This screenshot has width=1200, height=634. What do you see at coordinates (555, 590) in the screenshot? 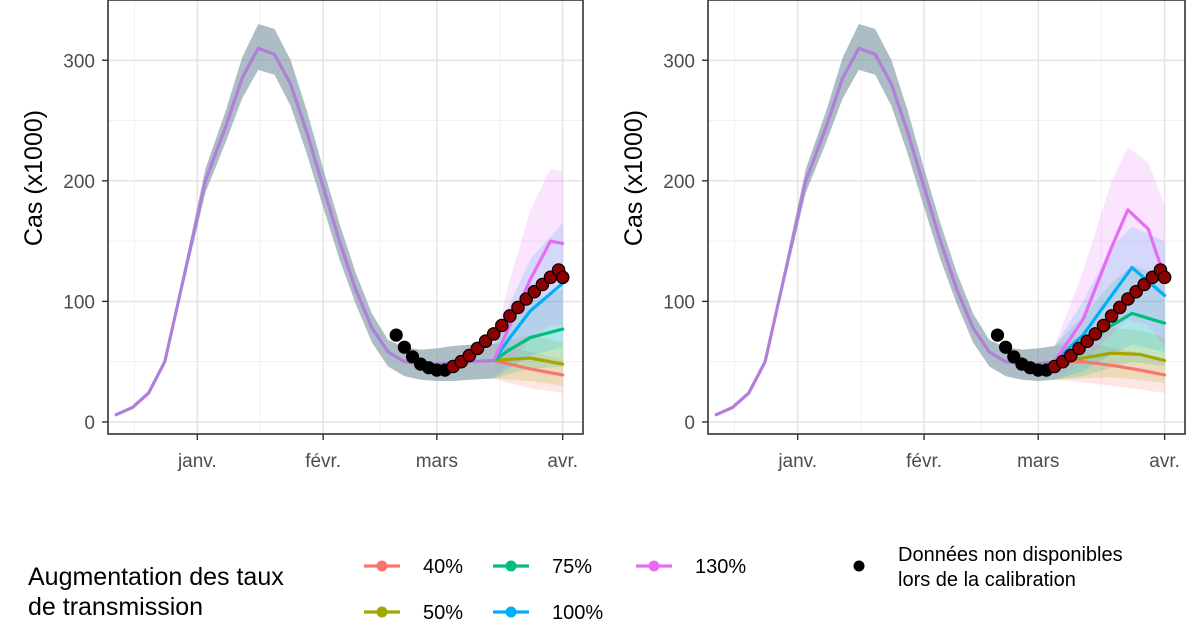
I see `legend-keys: 40% 50% 75% 100% 130%` at bounding box center [555, 590].